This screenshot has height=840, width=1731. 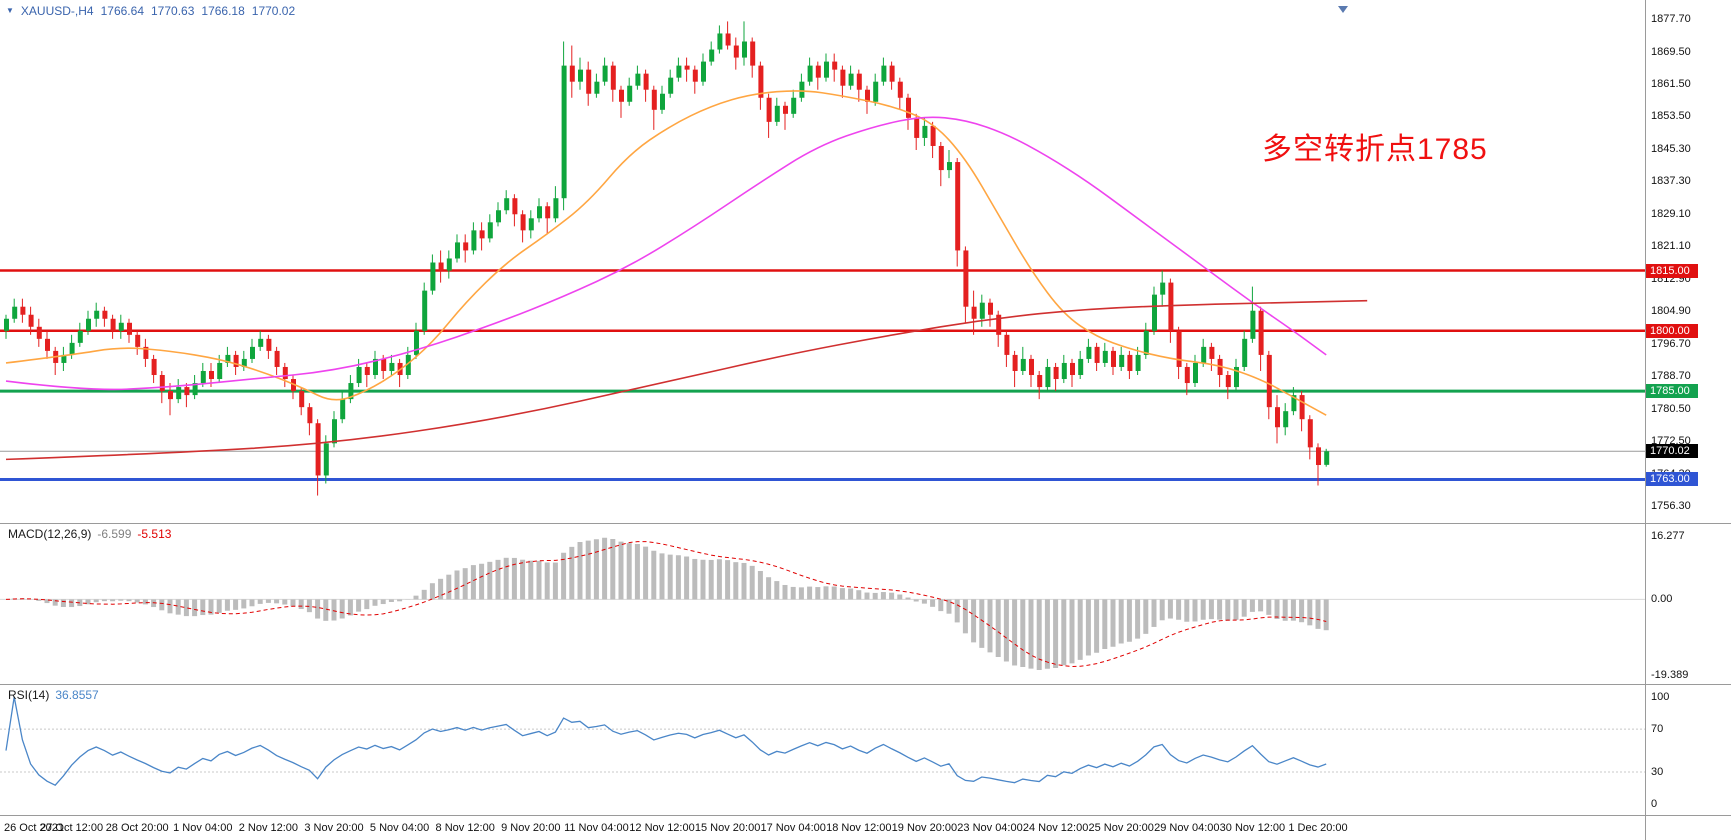 What do you see at coordinates (865, 815) in the screenshot?
I see `panel-separator-rsi-time` at bounding box center [865, 815].